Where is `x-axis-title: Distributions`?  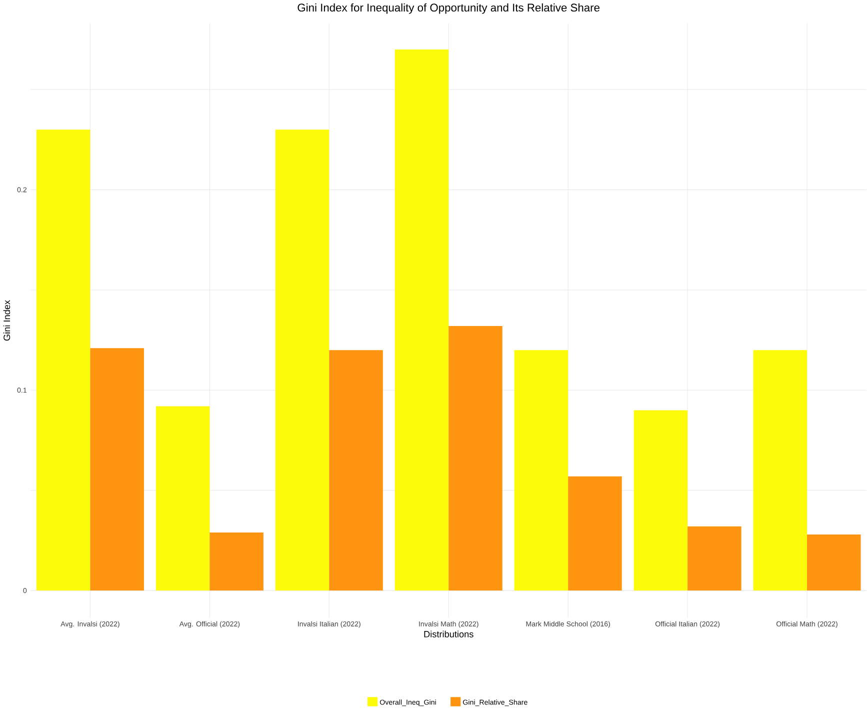
x-axis-title: Distributions is located at coordinates (449, 634).